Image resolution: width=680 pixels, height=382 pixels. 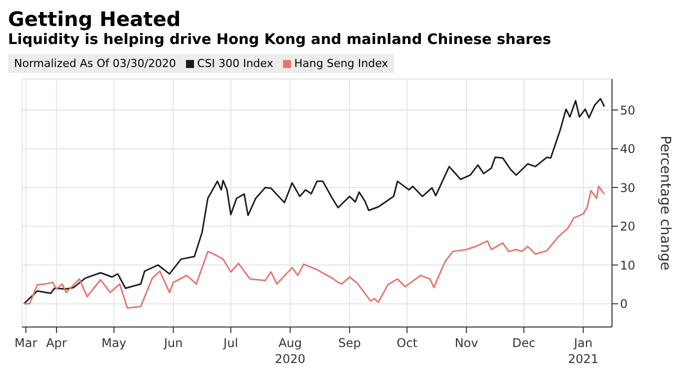 I want to click on legend-label: Hang Seng Index, so click(x=340, y=63).